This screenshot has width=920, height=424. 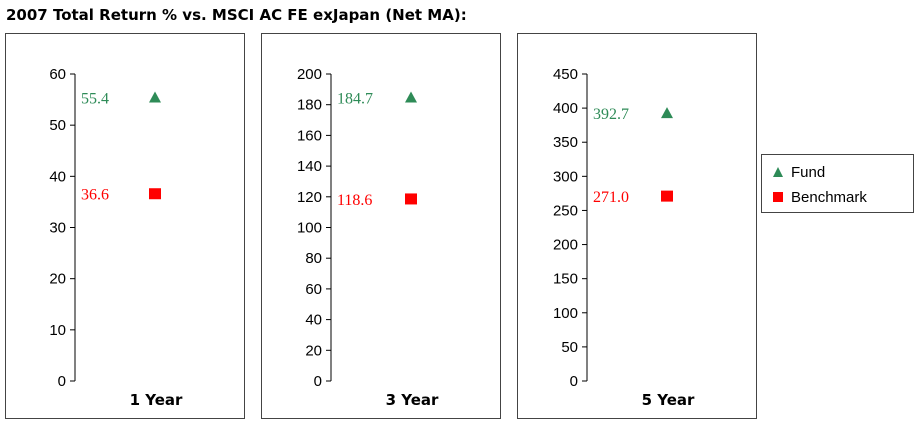 I want to click on y-tick-label: 250, so click(x=565, y=210).